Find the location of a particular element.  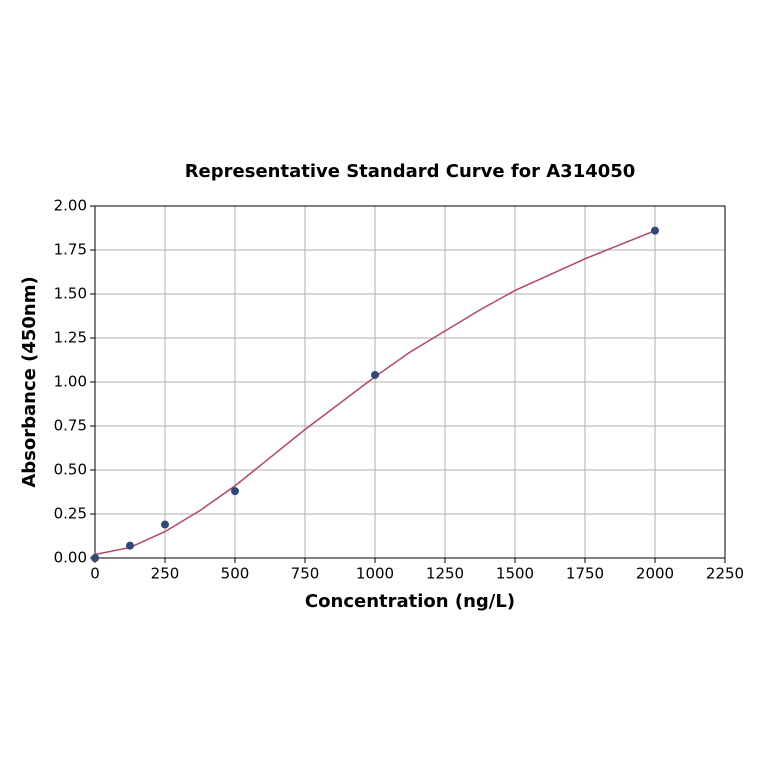

x-tick-label: 1750 is located at coordinates (585, 574).